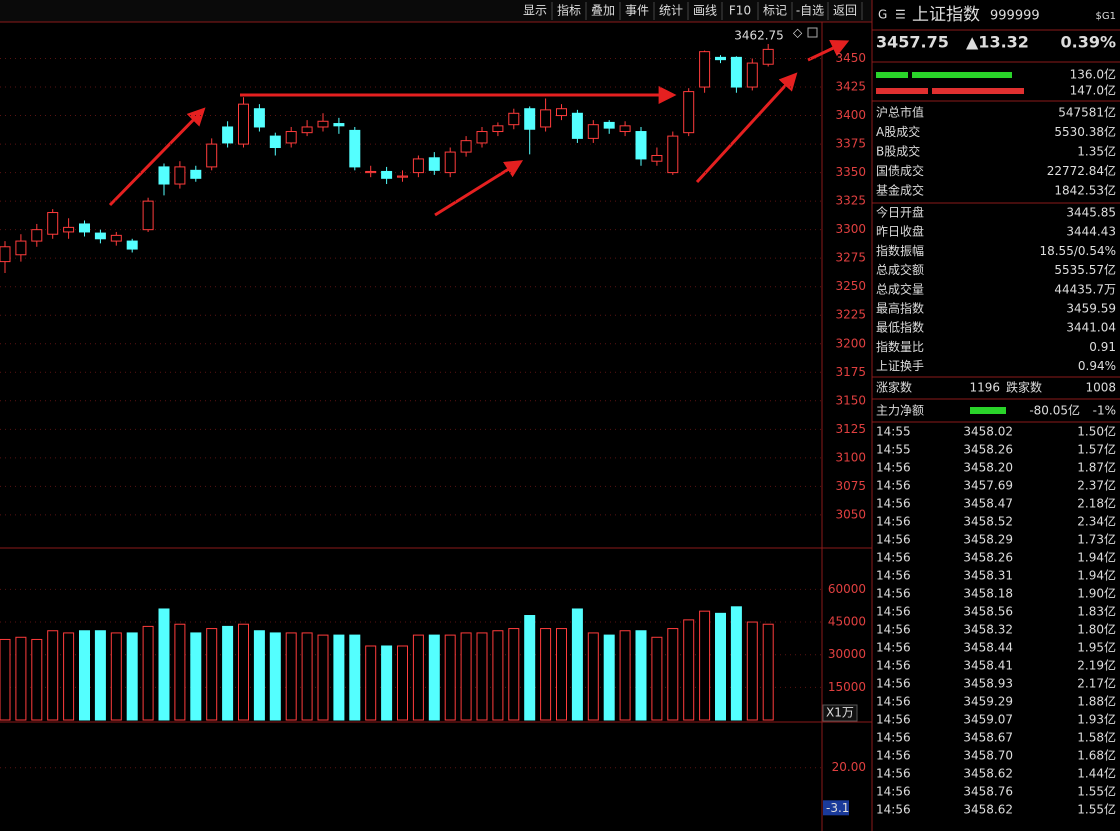  I want to click on y-tick-label: 15000, so click(847, 687).